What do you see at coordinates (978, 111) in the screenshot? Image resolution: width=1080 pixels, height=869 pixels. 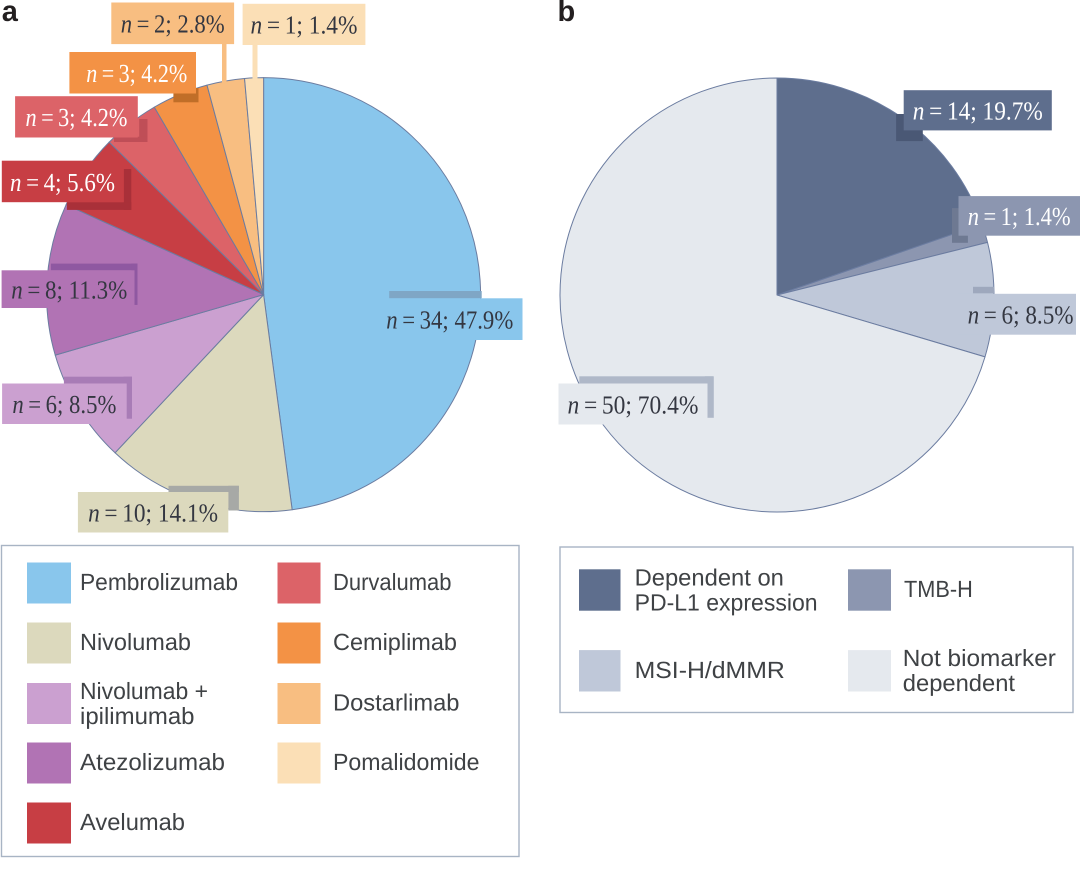 I see `svg-text: n = 14; 19.7%` at bounding box center [978, 111].